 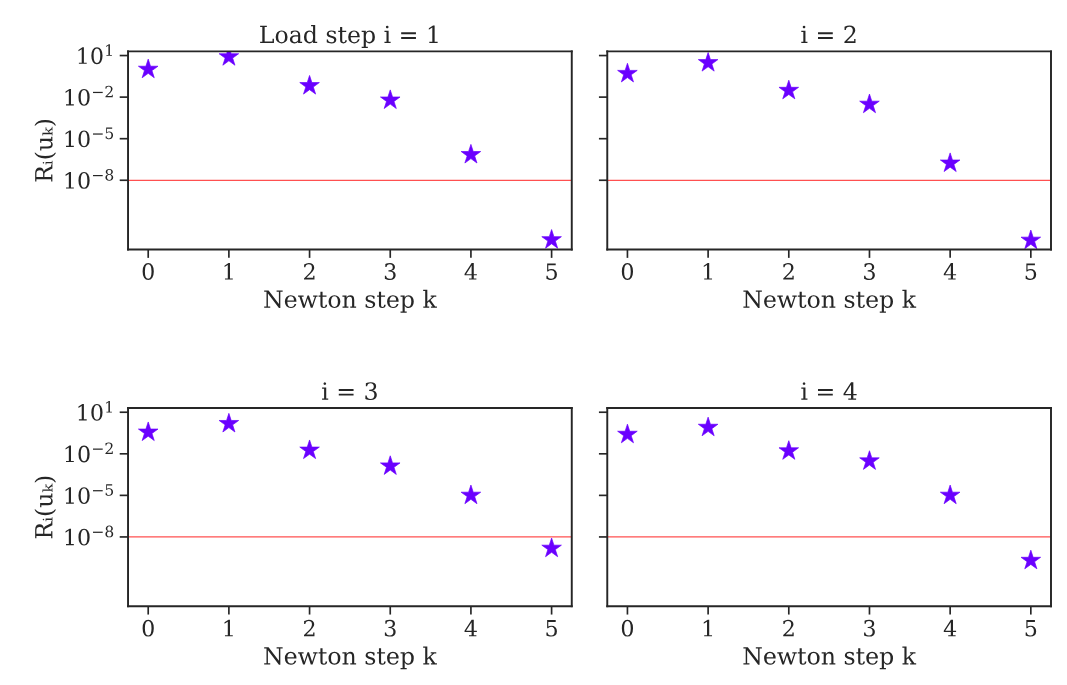 What do you see at coordinates (349, 36) in the screenshot?
I see `chart-title: Load step i = 1` at bounding box center [349, 36].